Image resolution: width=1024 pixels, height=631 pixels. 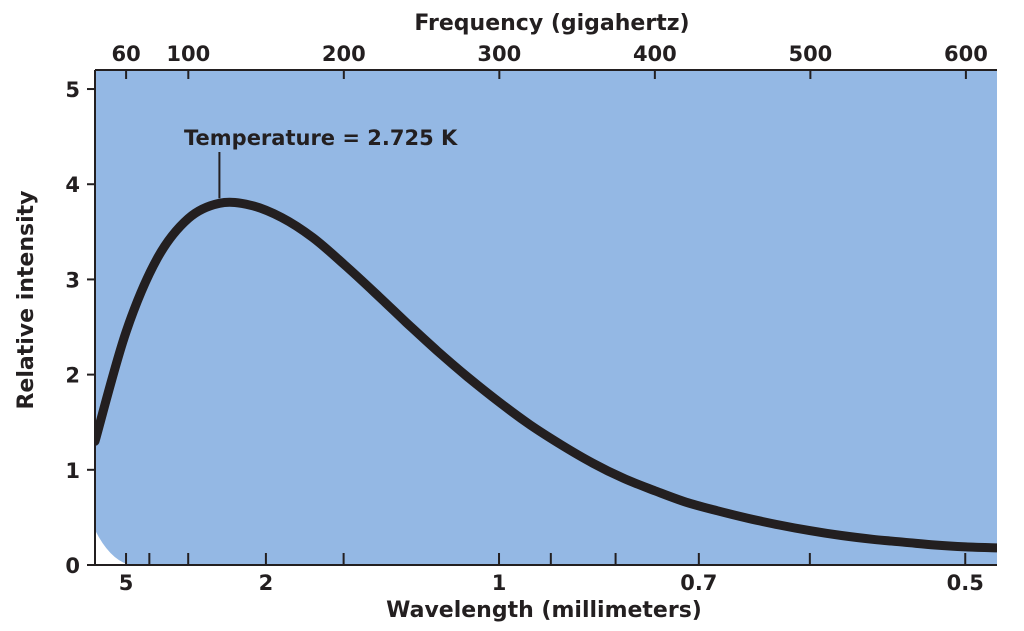 I want to click on top-axis-tick-label: 60, so click(x=125, y=54).